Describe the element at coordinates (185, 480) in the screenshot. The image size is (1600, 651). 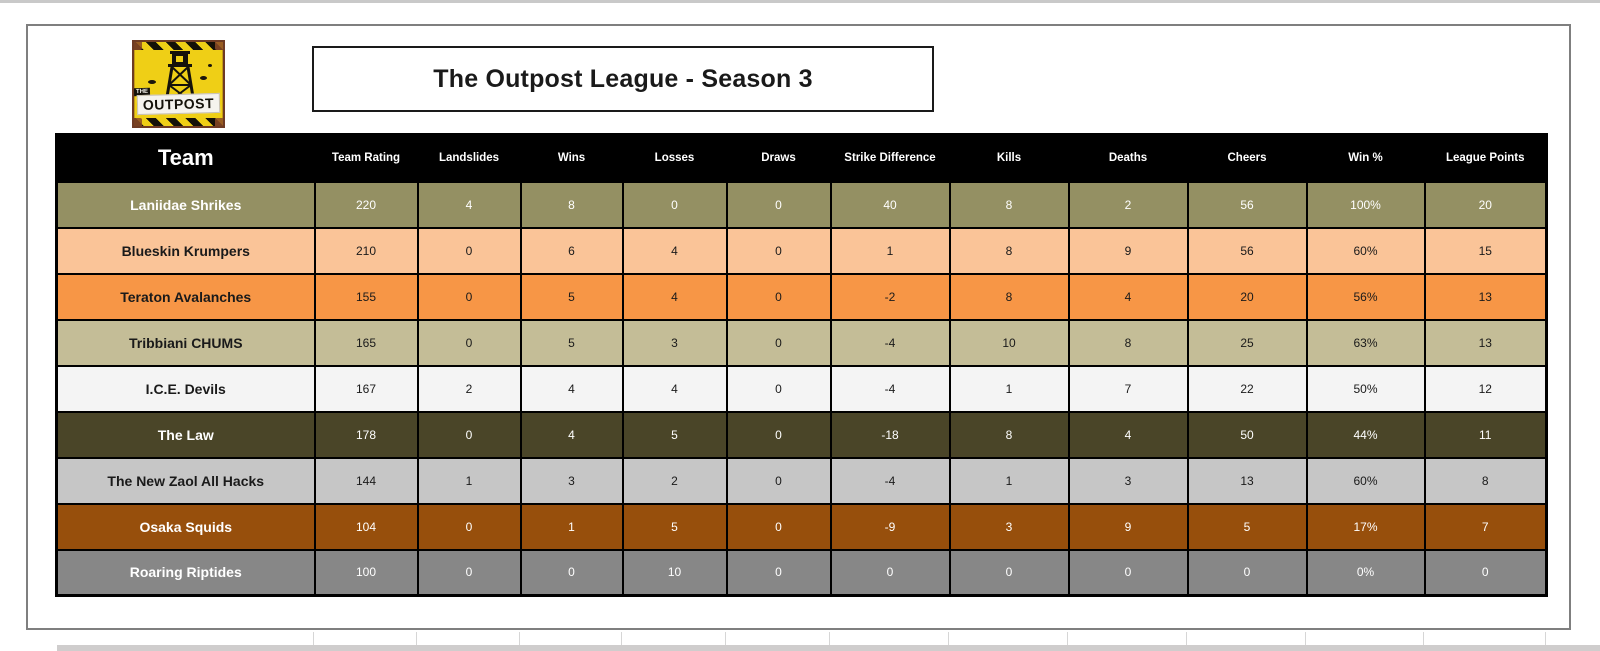
I see `cell-team: The New Zaol All Hacks` at that location.